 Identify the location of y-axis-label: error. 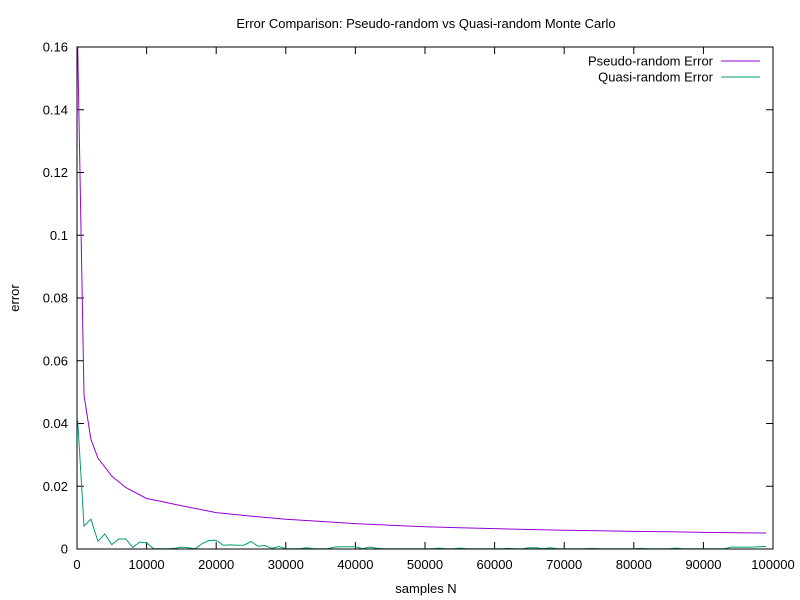
(14, 298).